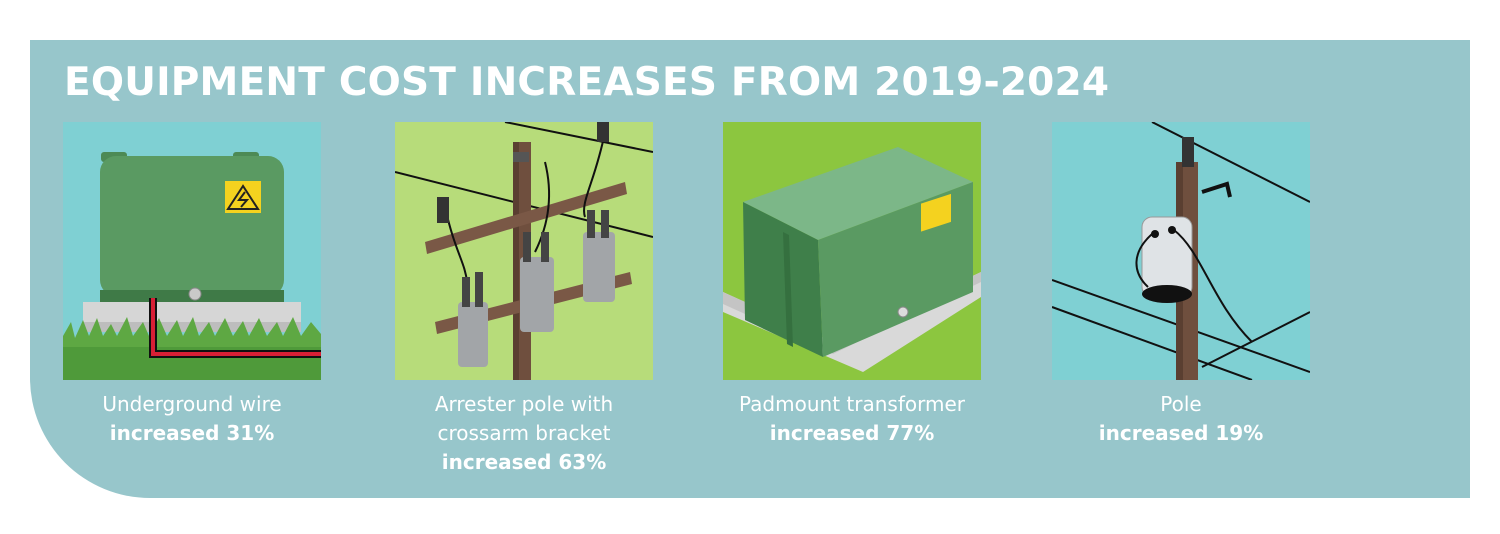 The width and height of the screenshot is (1500, 534). I want to click on equipment-label: Underground wire, so click(192, 404).